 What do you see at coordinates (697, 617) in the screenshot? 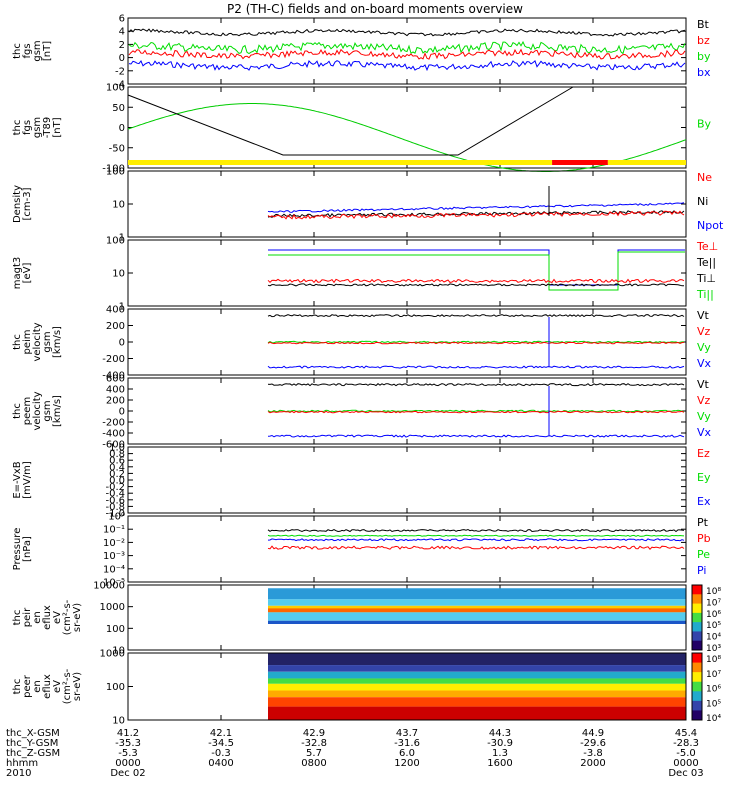
I see `colorbar-frame` at bounding box center [697, 617].